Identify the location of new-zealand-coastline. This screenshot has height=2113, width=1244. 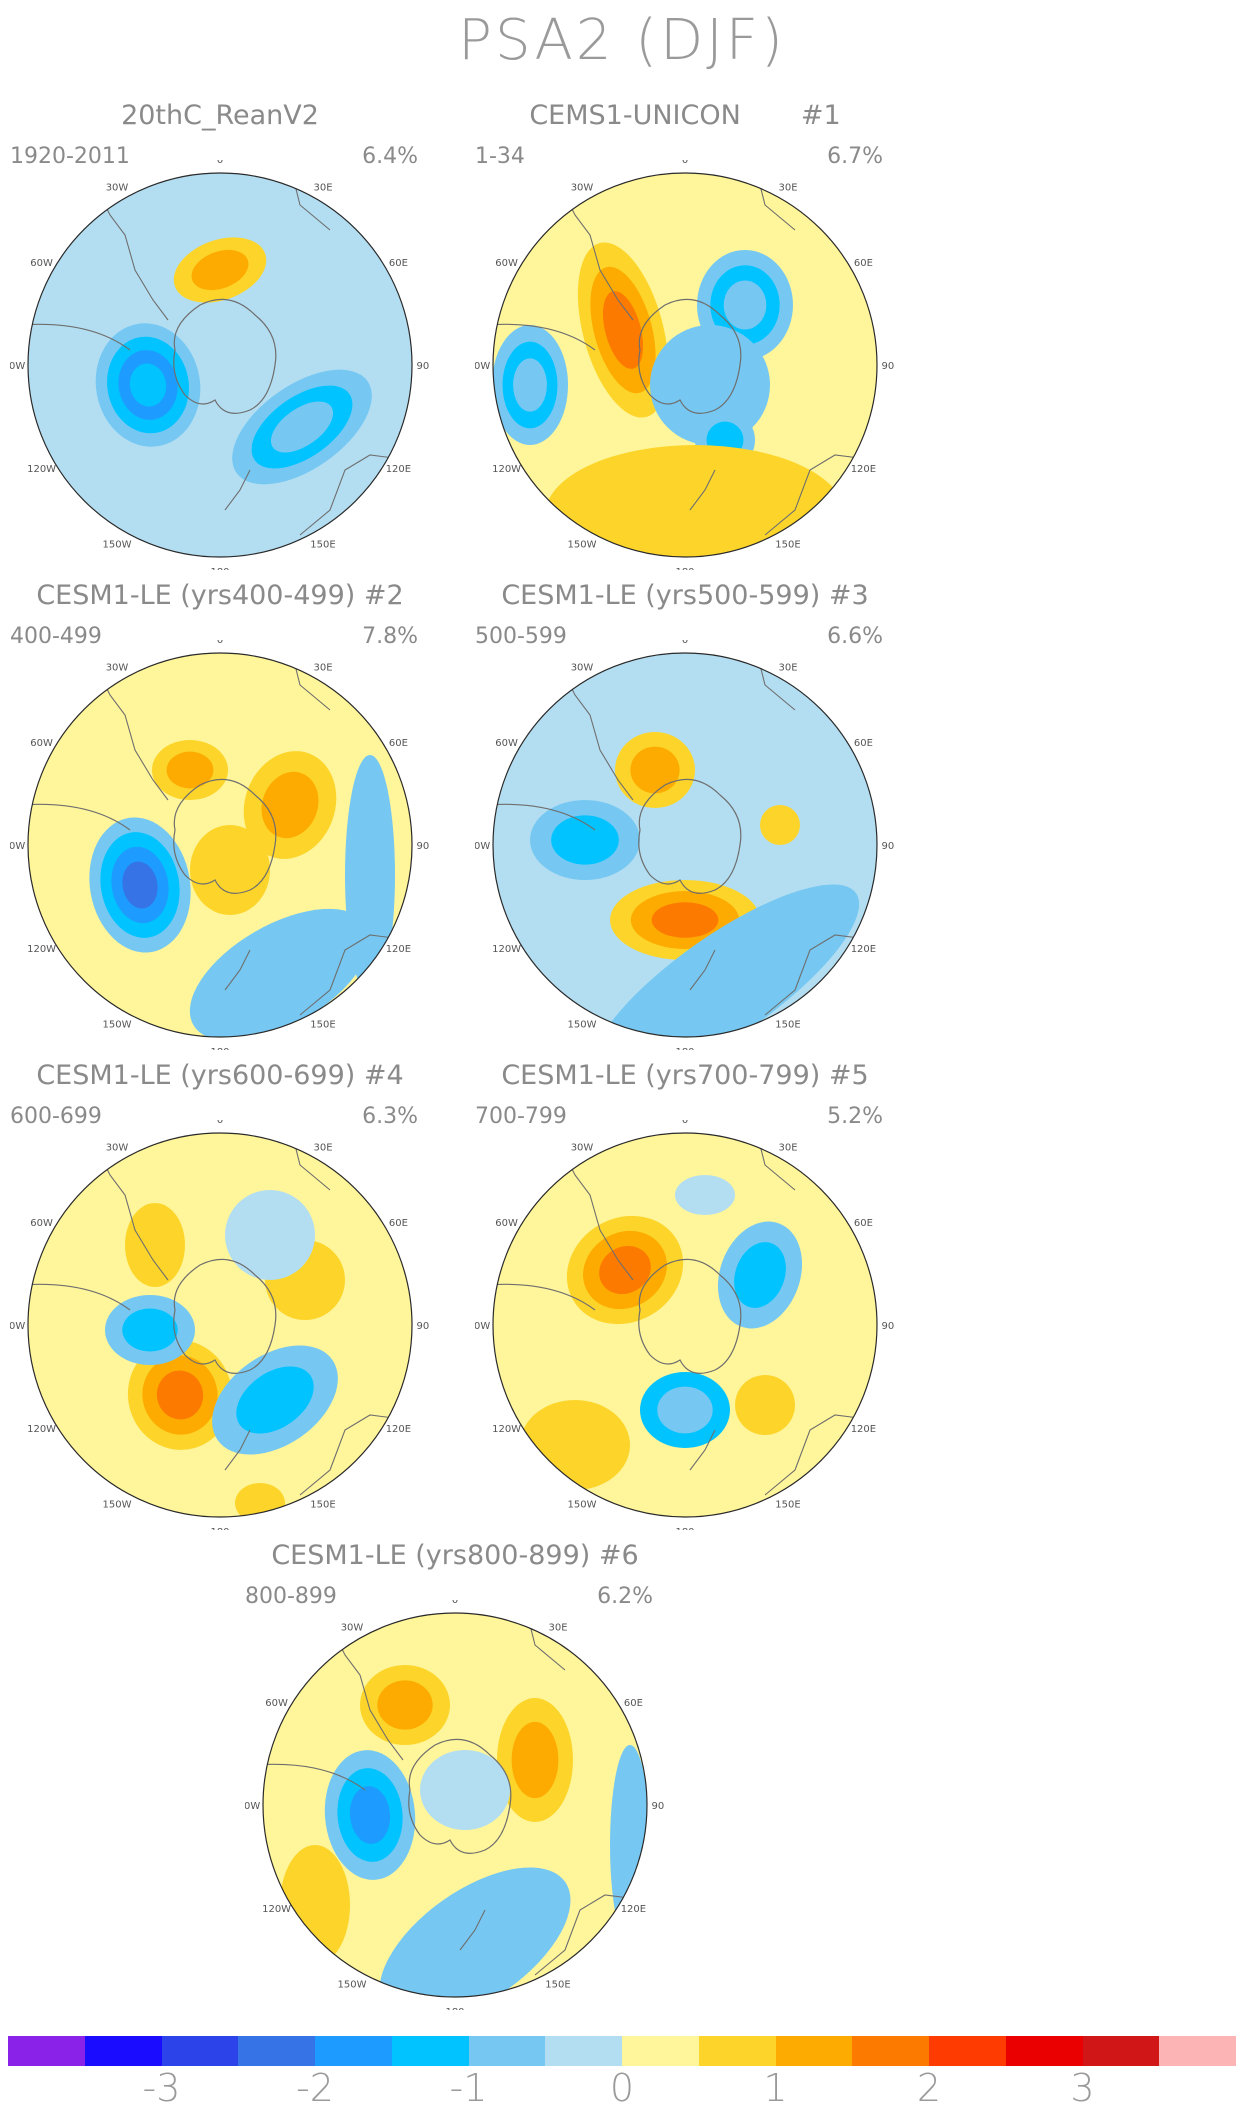
(237, 970).